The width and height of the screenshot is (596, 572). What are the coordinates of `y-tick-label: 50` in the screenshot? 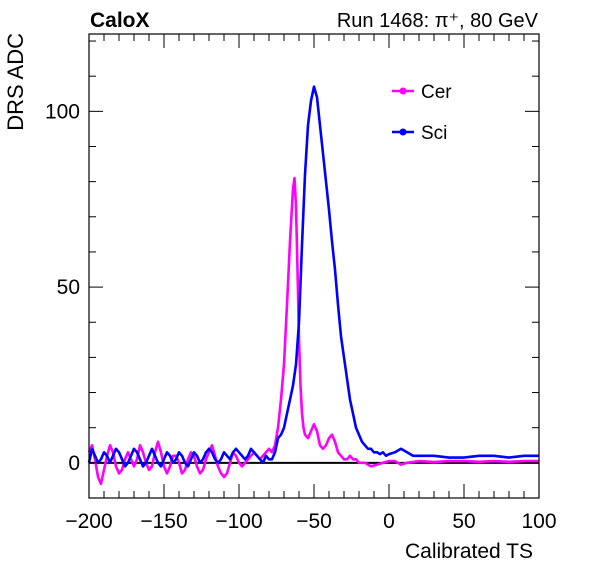 It's located at (68, 287).